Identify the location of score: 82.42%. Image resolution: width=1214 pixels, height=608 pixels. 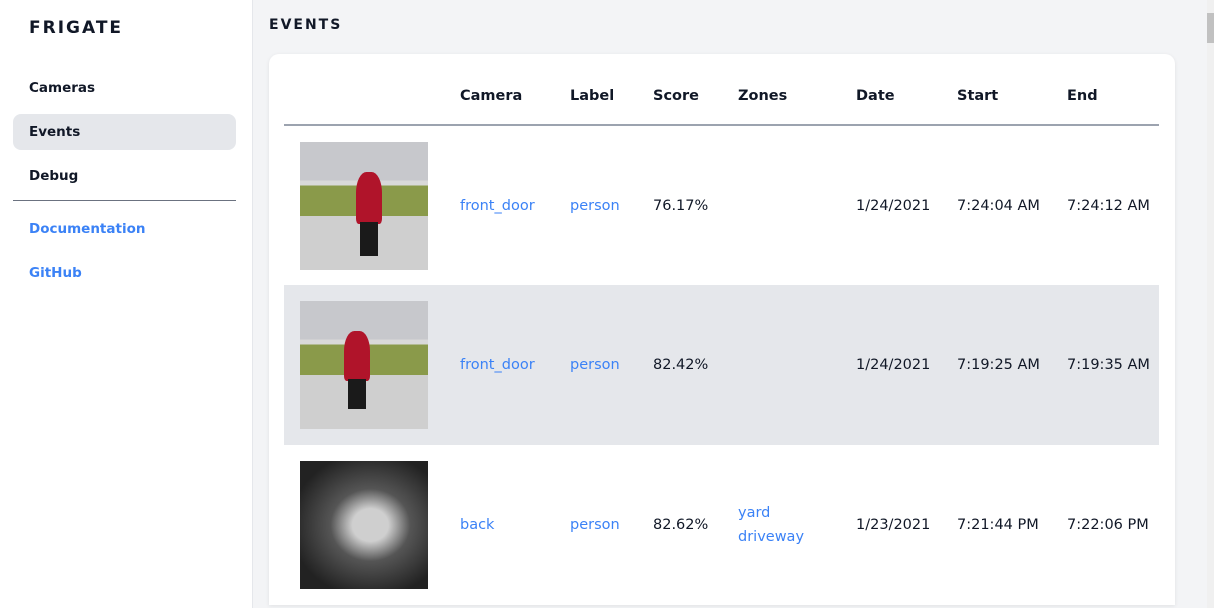
(695, 365).